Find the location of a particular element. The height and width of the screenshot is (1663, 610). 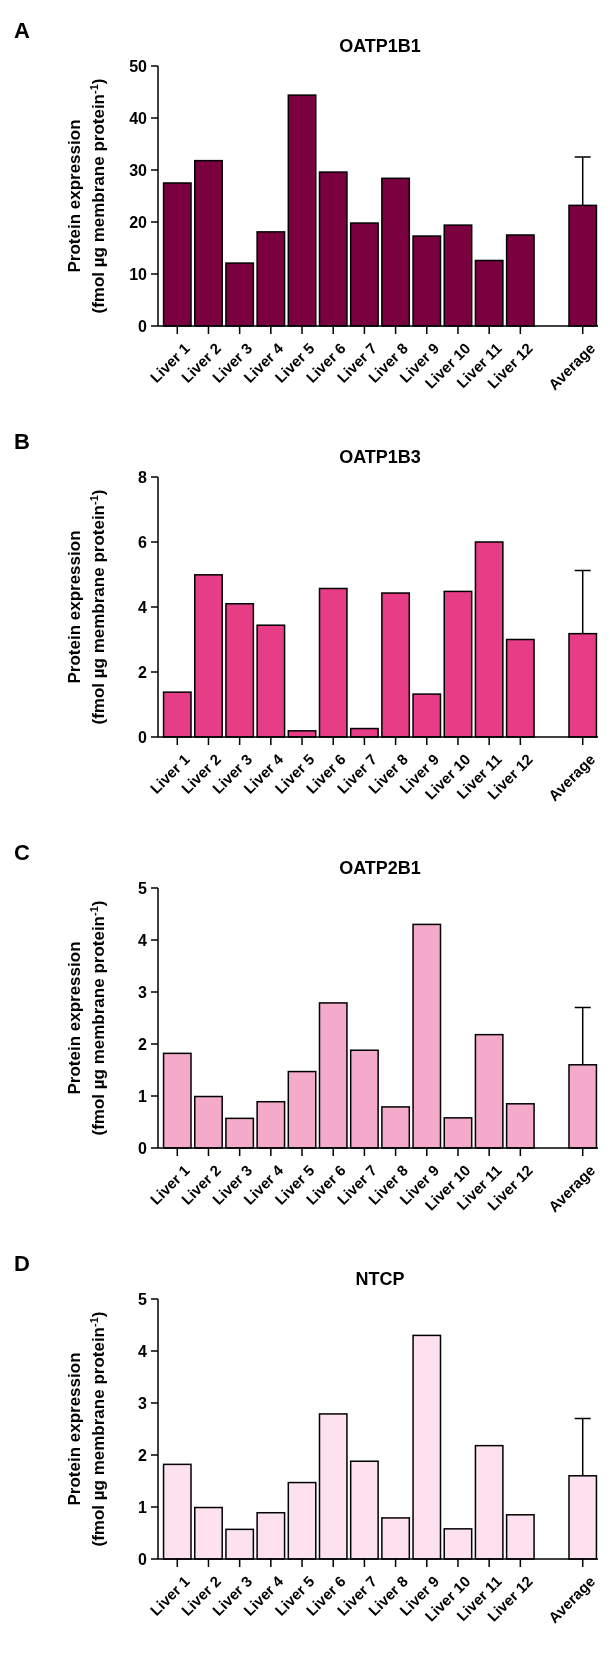

text: B is located at coordinates (22, 441).